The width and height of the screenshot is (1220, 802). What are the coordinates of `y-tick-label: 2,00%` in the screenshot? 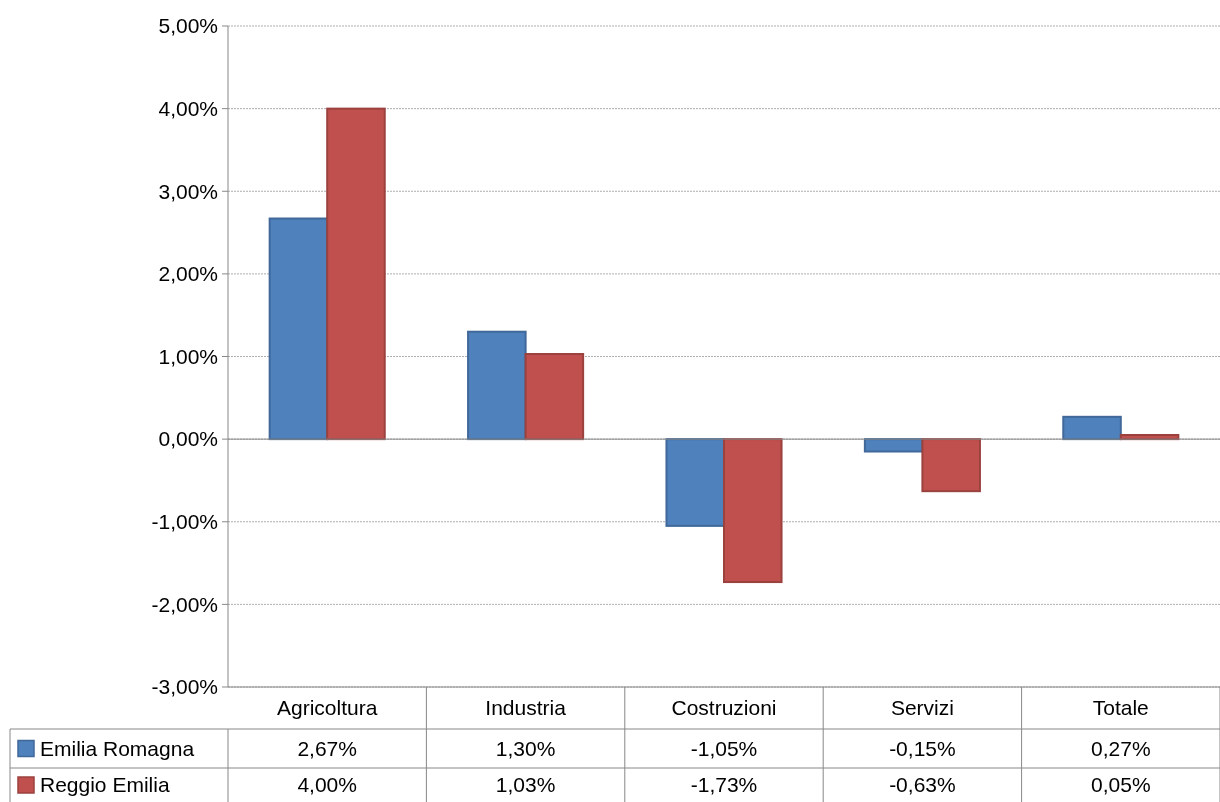 It's located at (188, 274).